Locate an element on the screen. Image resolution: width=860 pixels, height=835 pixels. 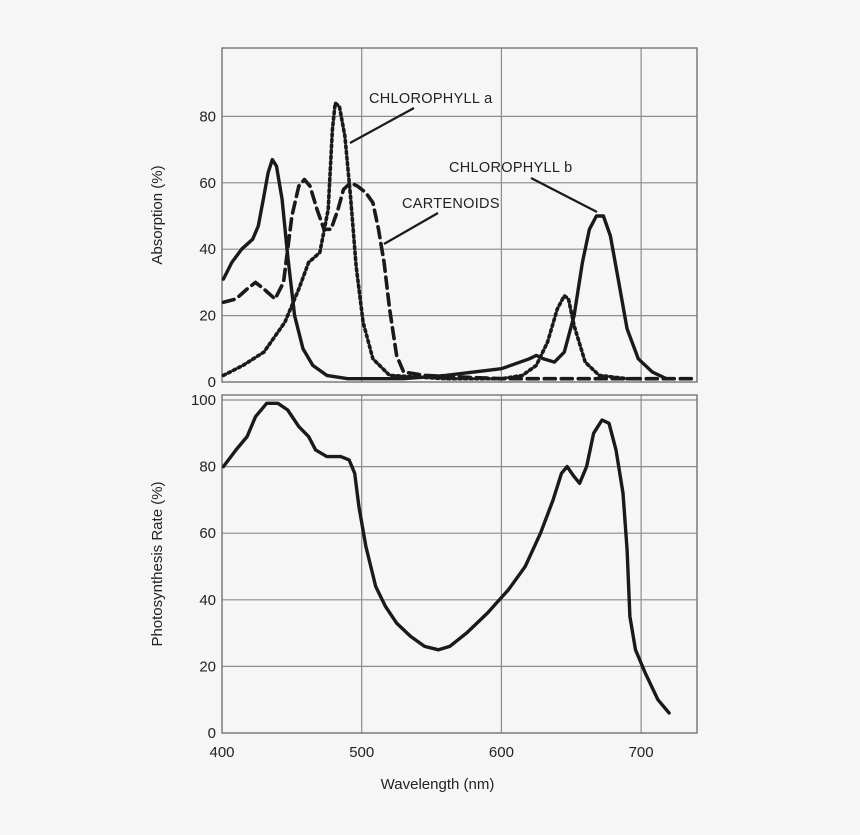
annotations: CHLOROPHYLL a CARTENOIDS CHLOROPHYLL b is located at coordinates (473, 168).